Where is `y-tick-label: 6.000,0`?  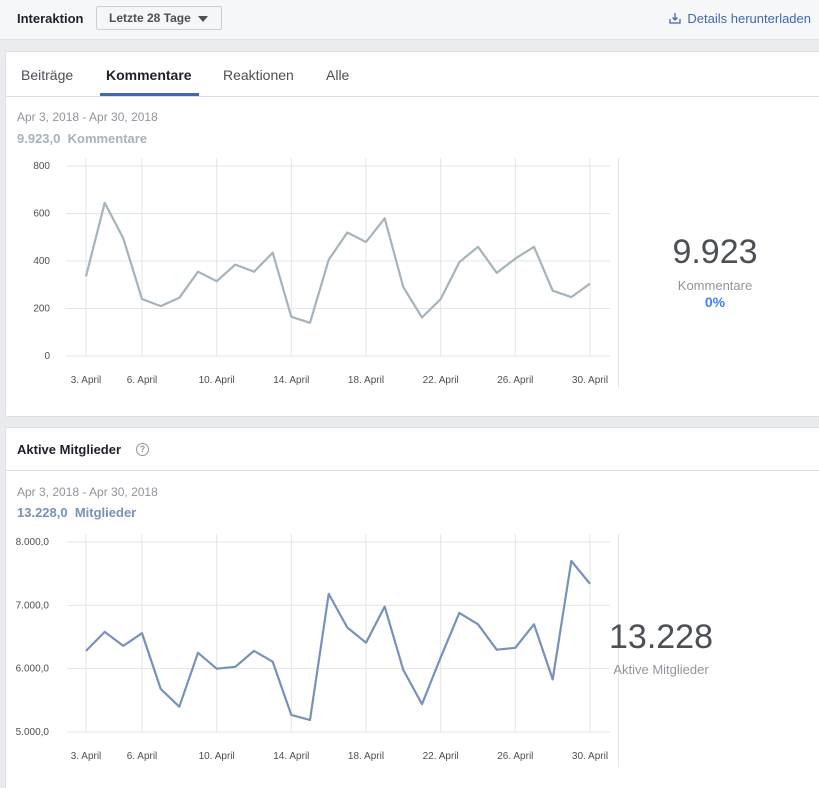 y-tick-label: 6.000,0 is located at coordinates (33, 669).